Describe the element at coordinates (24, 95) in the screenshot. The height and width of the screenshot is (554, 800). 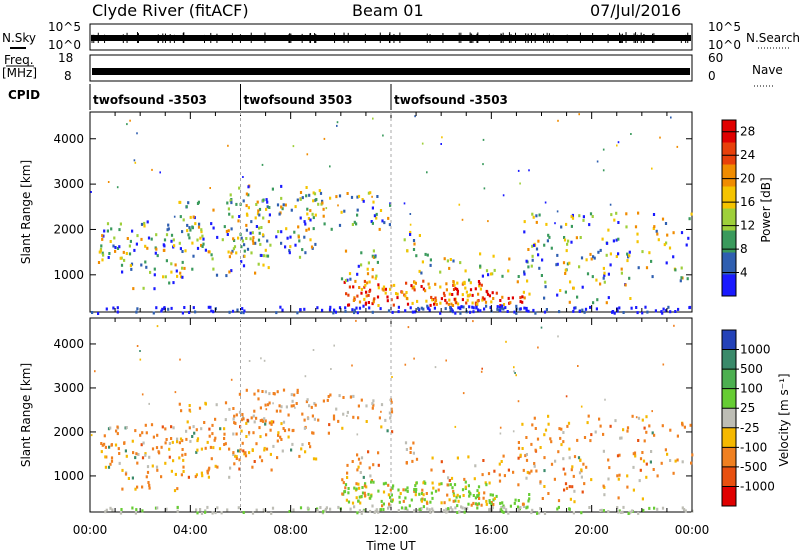
I see `cpid-label: CPID` at that location.